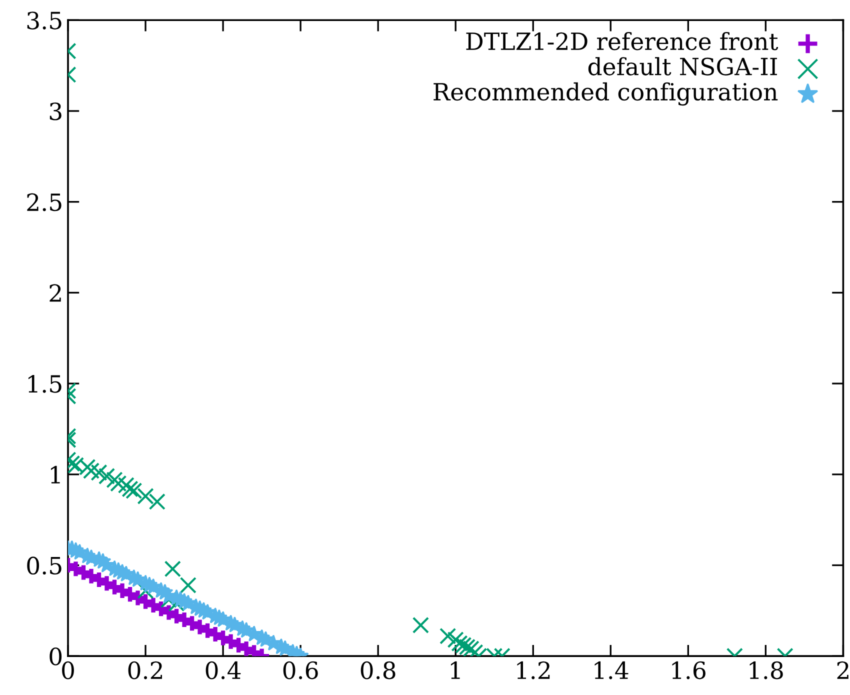 The image size is (850, 695). Describe the element at coordinates (300, 670) in the screenshot. I see `x-tick-label: 0.6` at that location.